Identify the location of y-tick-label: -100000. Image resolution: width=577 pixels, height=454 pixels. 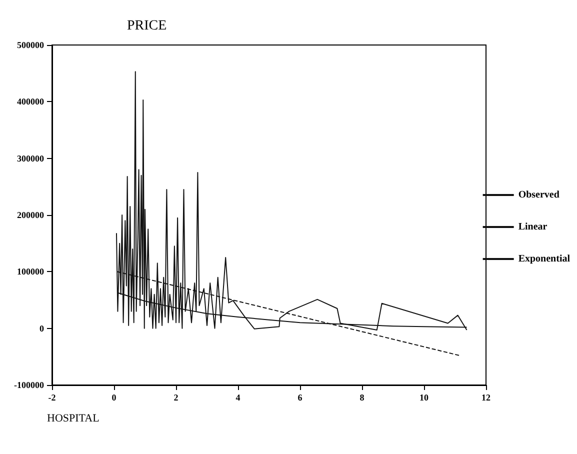
(29, 385).